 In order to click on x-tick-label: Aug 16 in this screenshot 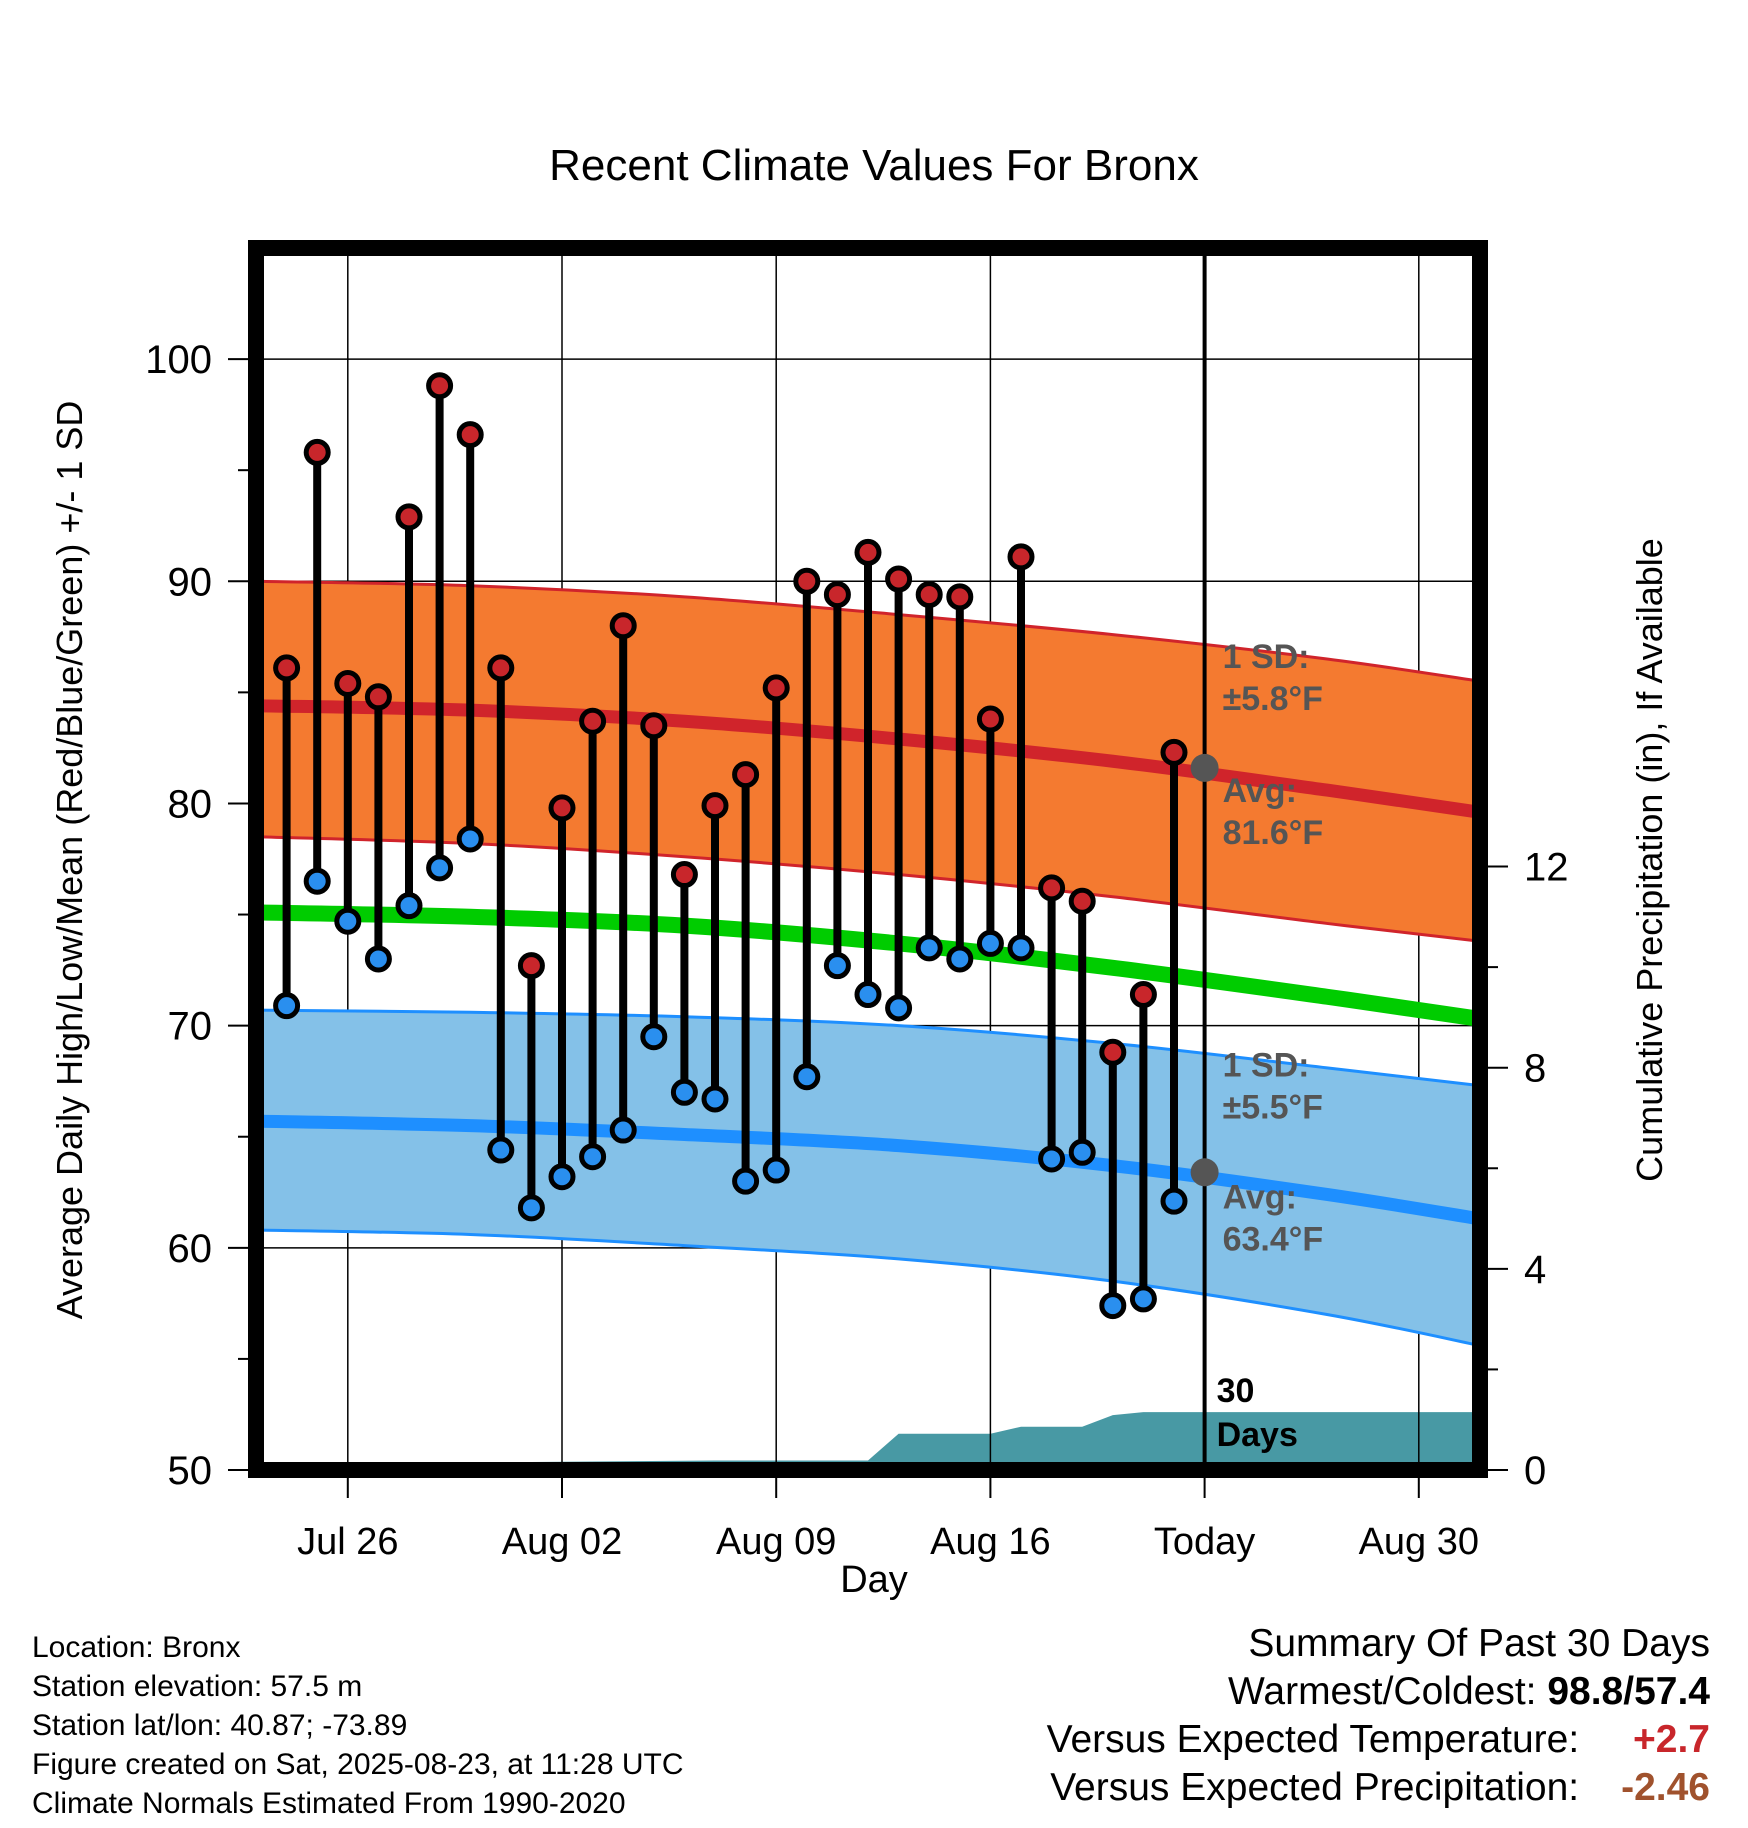, I will do `click(990, 1542)`.